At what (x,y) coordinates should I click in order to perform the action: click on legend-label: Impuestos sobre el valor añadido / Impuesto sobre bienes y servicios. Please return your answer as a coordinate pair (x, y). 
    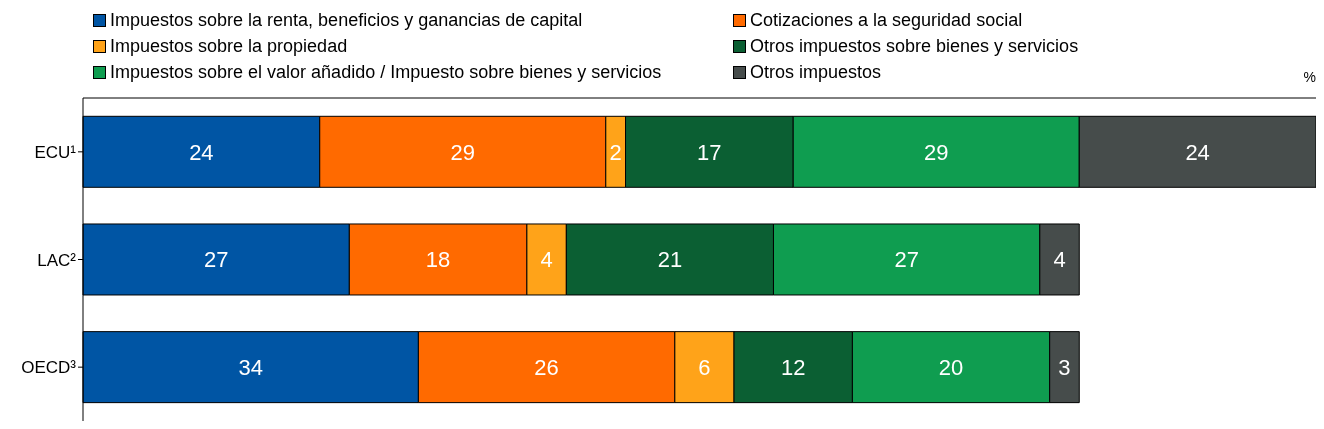
    Looking at the image, I should click on (386, 72).